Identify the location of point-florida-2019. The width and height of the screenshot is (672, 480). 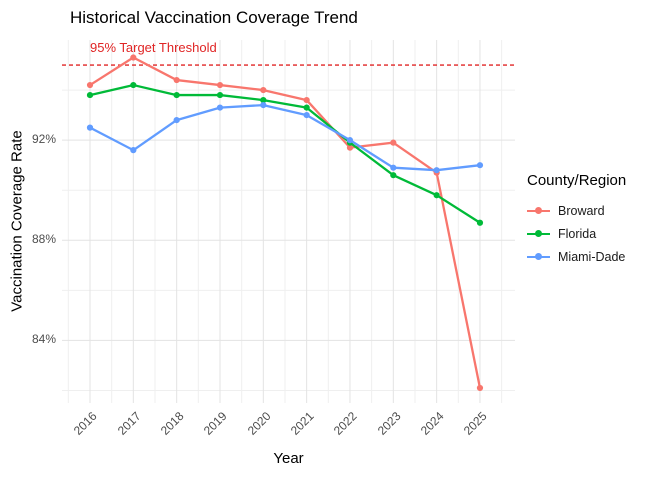
(220, 95).